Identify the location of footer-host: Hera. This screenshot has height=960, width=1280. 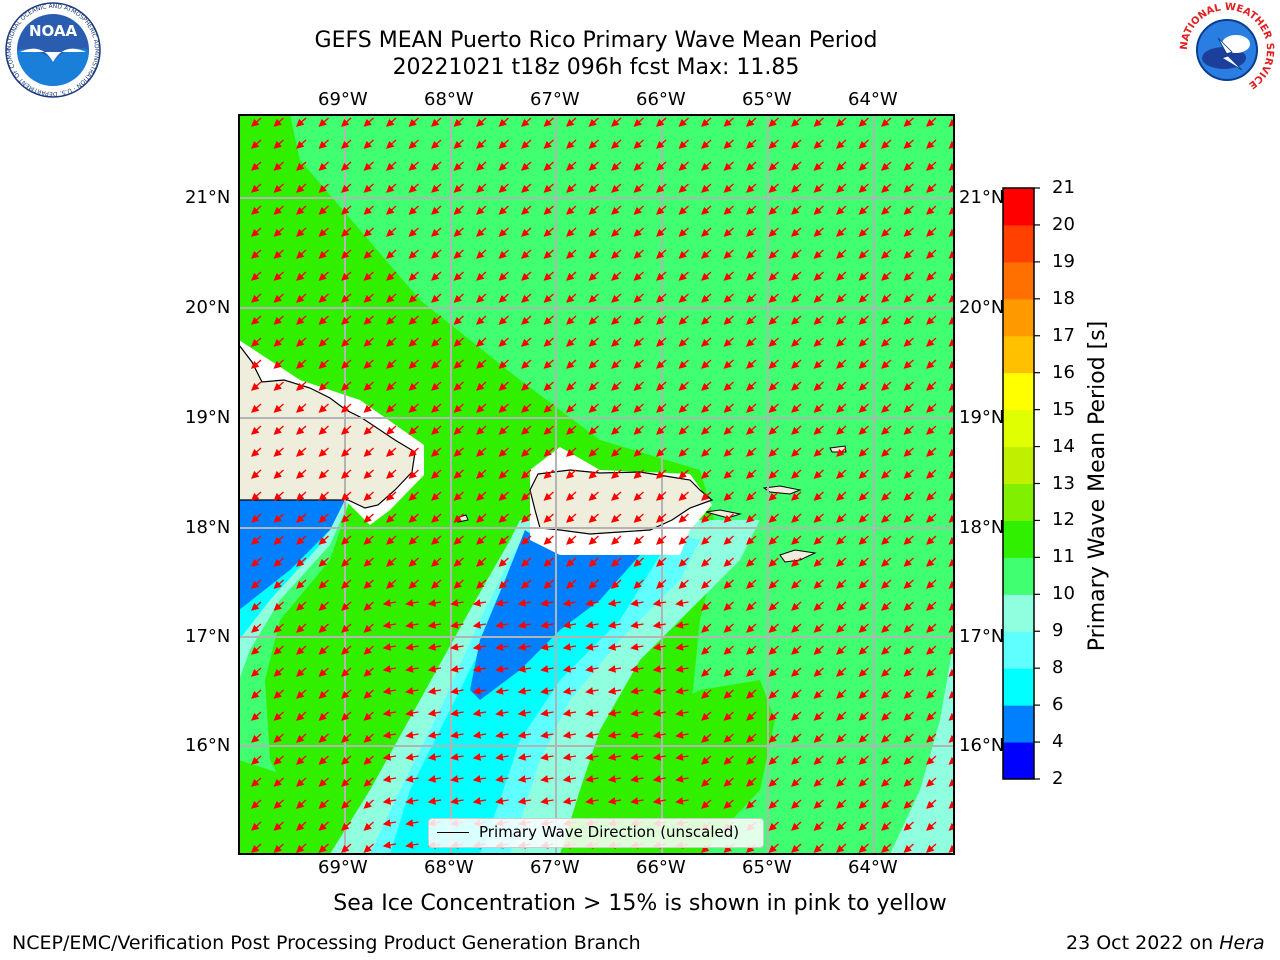
(1242, 943).